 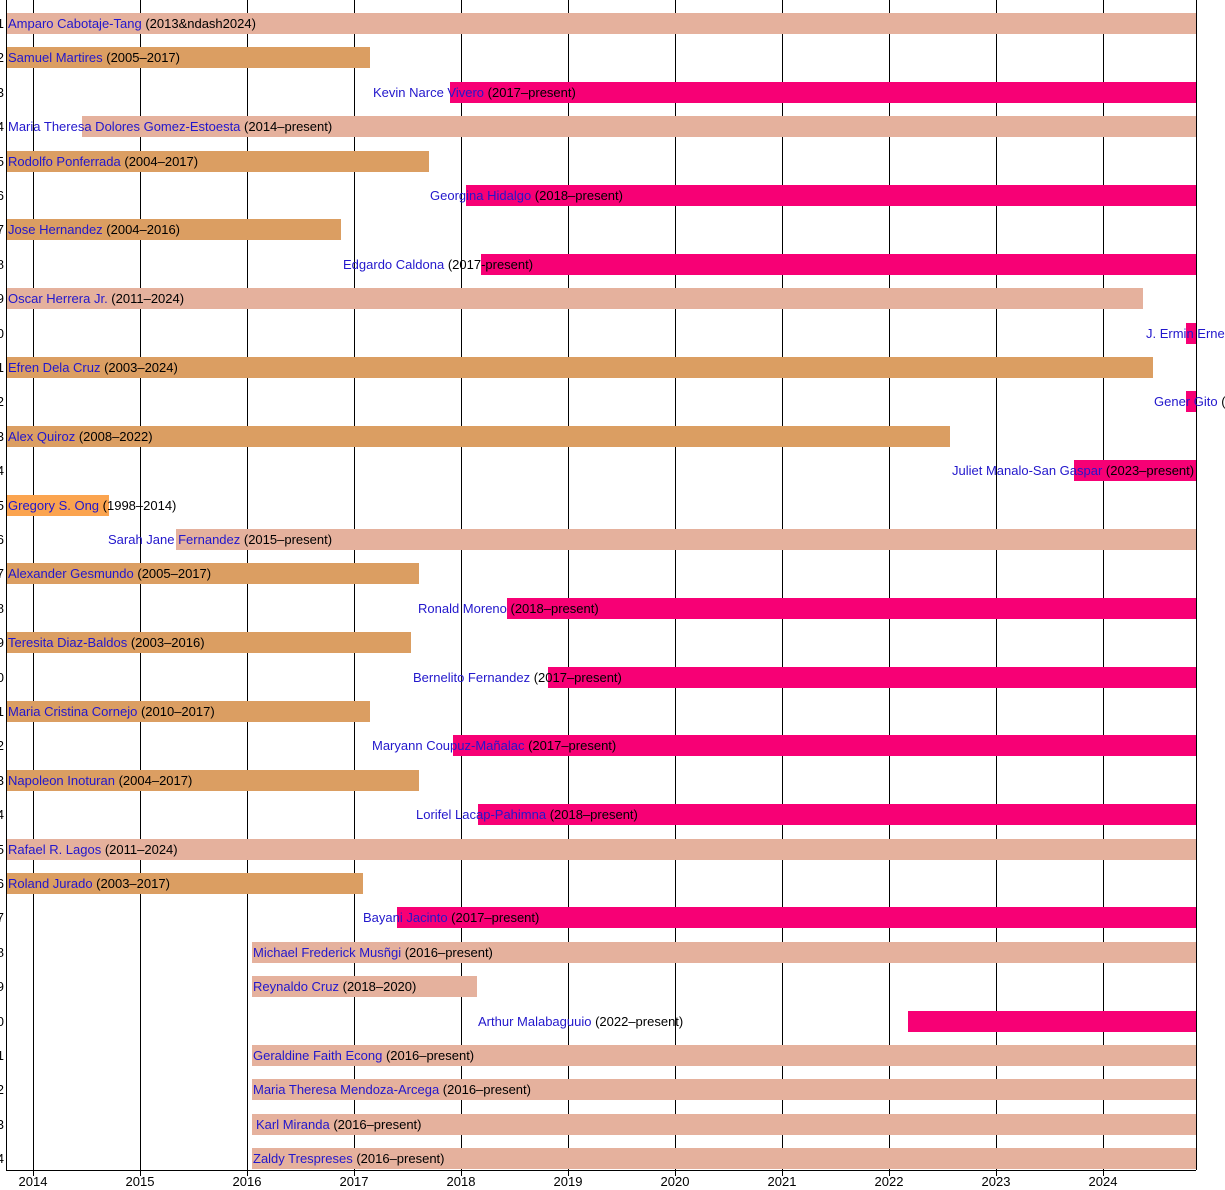 I want to click on tenure-label-28: Michael Frederick Musñgi (2016–present), so click(x=373, y=952).